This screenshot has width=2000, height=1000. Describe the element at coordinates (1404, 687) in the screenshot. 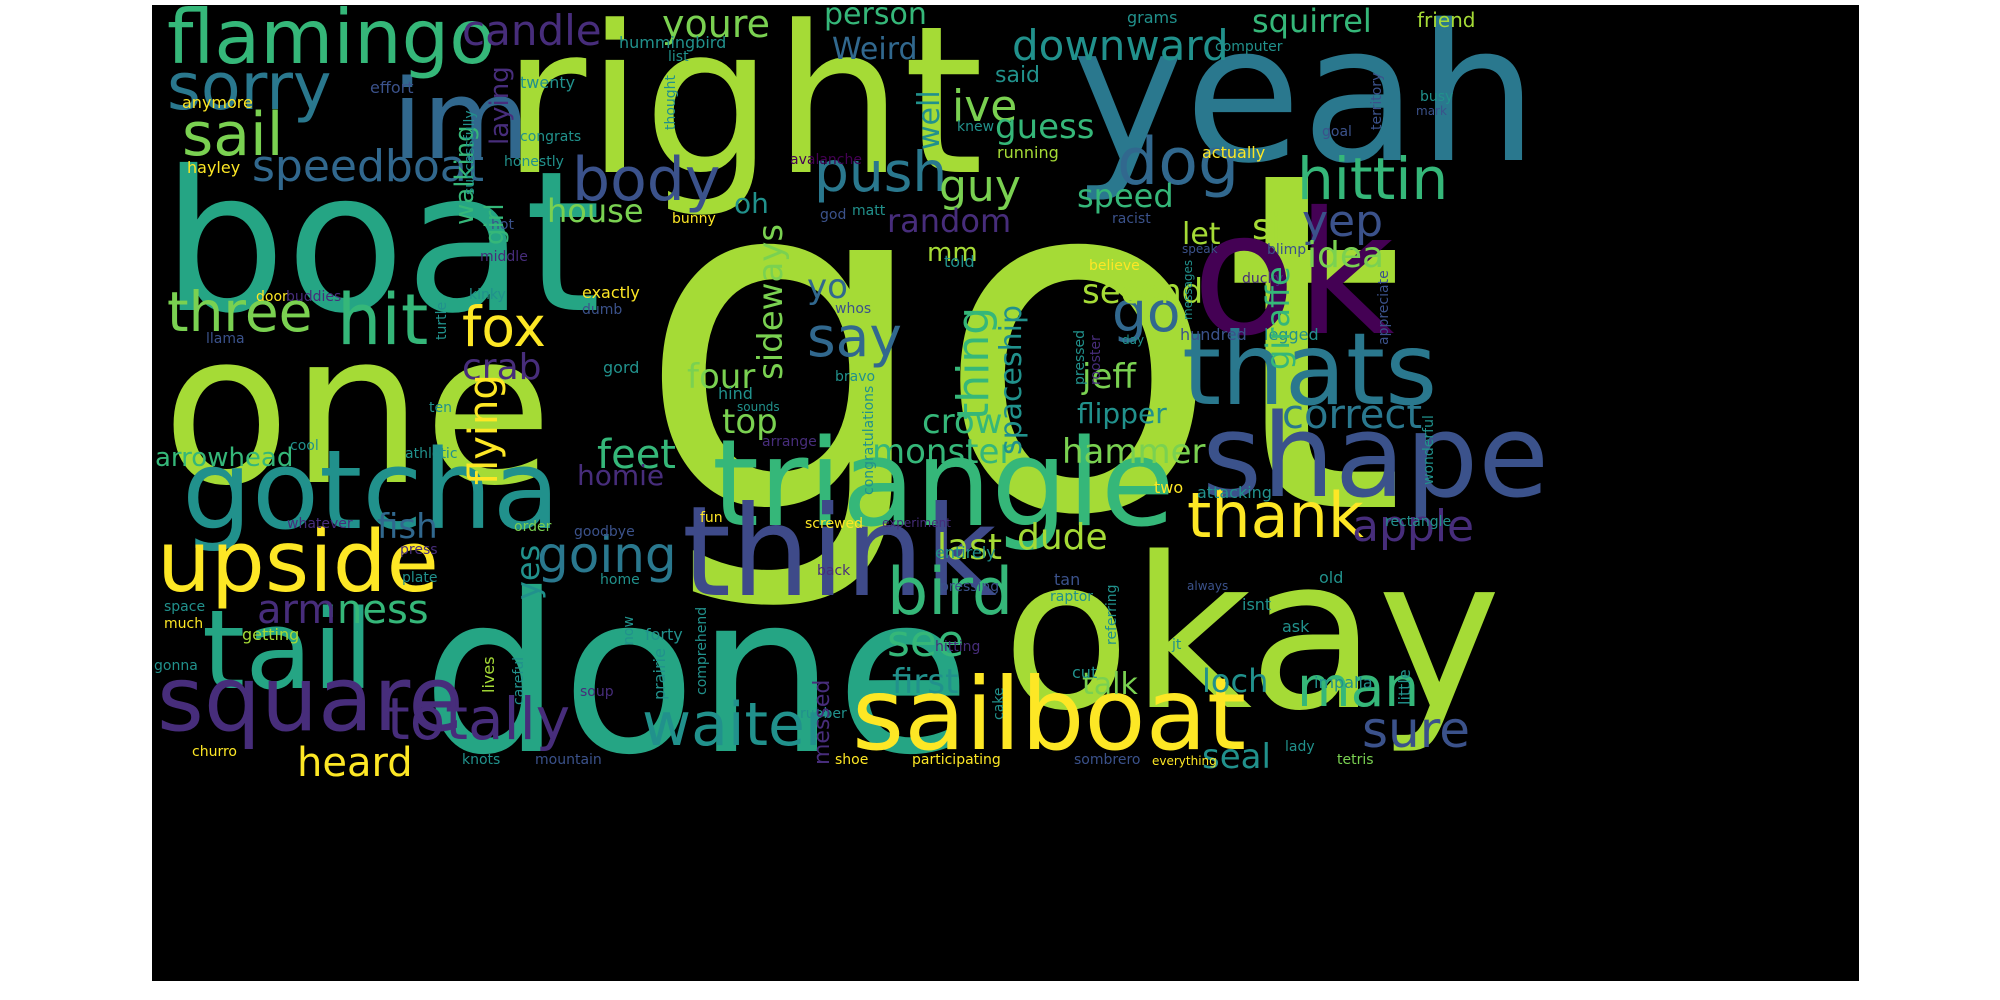

I see `word-little: little` at that location.